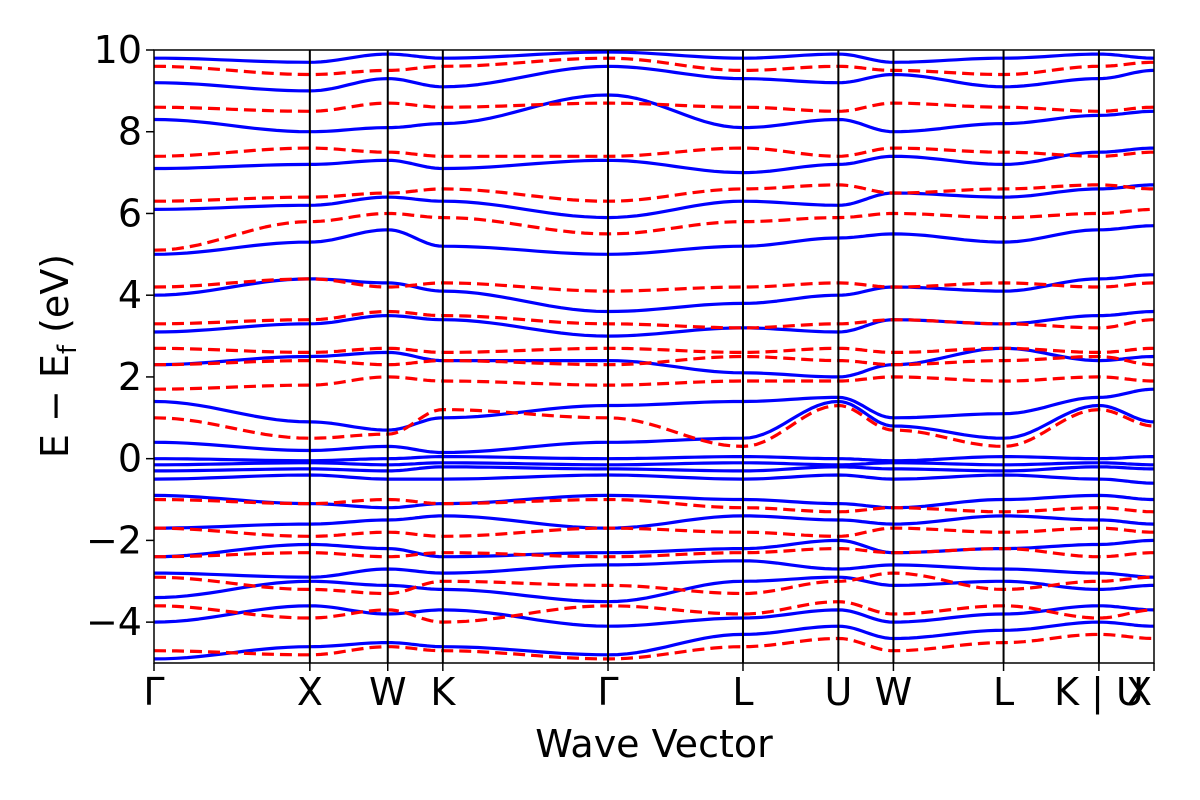  I want to click on y-axis-label-main: E − E, so click(55, 406).